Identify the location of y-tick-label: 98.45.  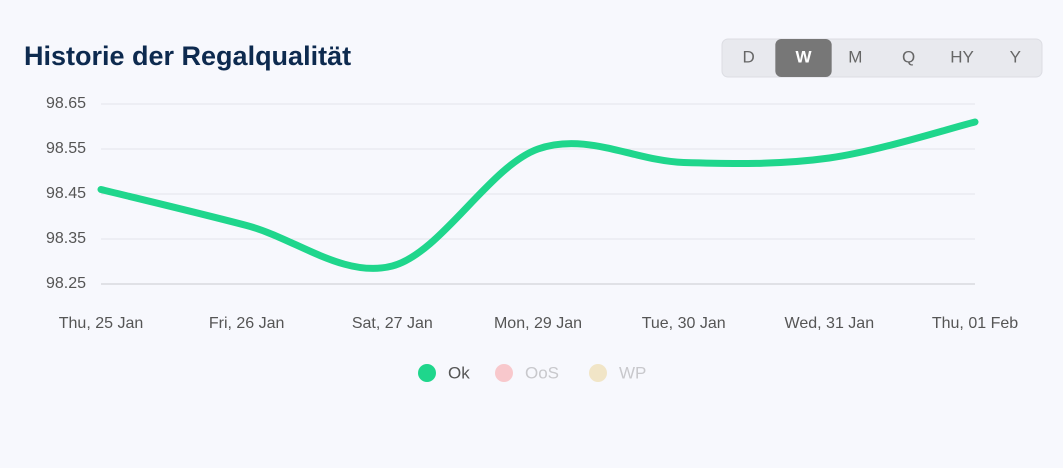
(66, 193).